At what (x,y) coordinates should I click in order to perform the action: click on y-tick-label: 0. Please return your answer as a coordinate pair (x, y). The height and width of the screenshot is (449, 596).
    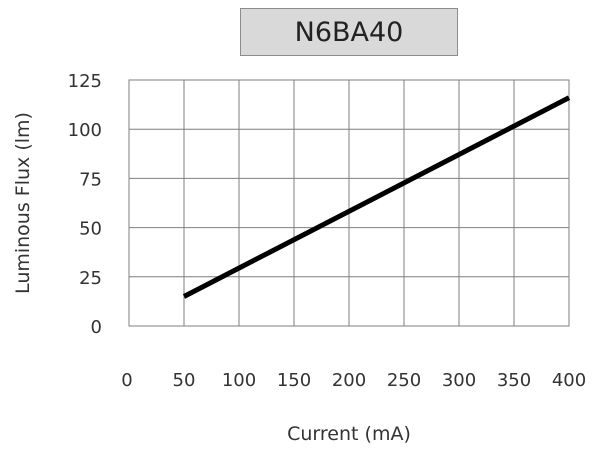
    Looking at the image, I should click on (96, 327).